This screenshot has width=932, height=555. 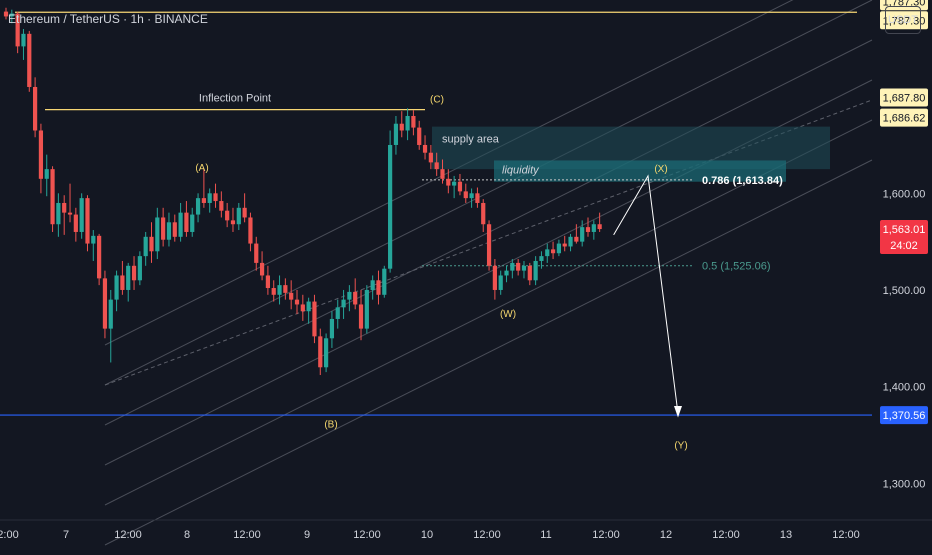 I want to click on price-tag-label: 1,563.01, so click(x=904, y=230).